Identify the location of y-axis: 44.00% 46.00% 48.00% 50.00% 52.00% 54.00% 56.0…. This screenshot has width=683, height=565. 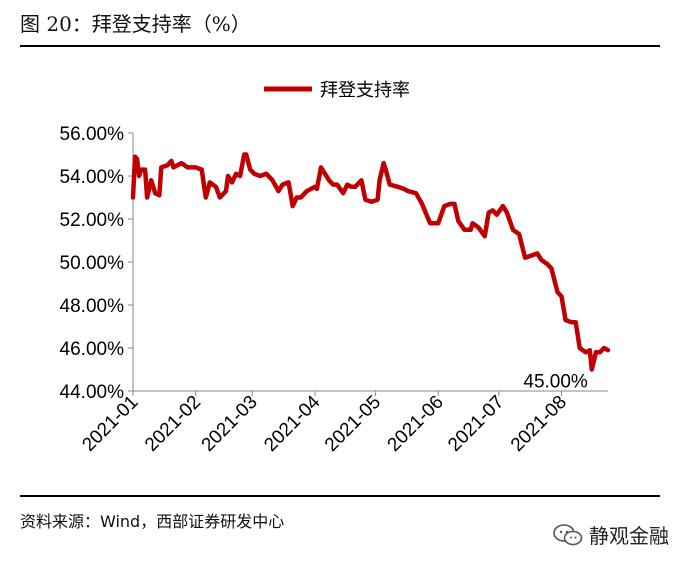
(97, 263).